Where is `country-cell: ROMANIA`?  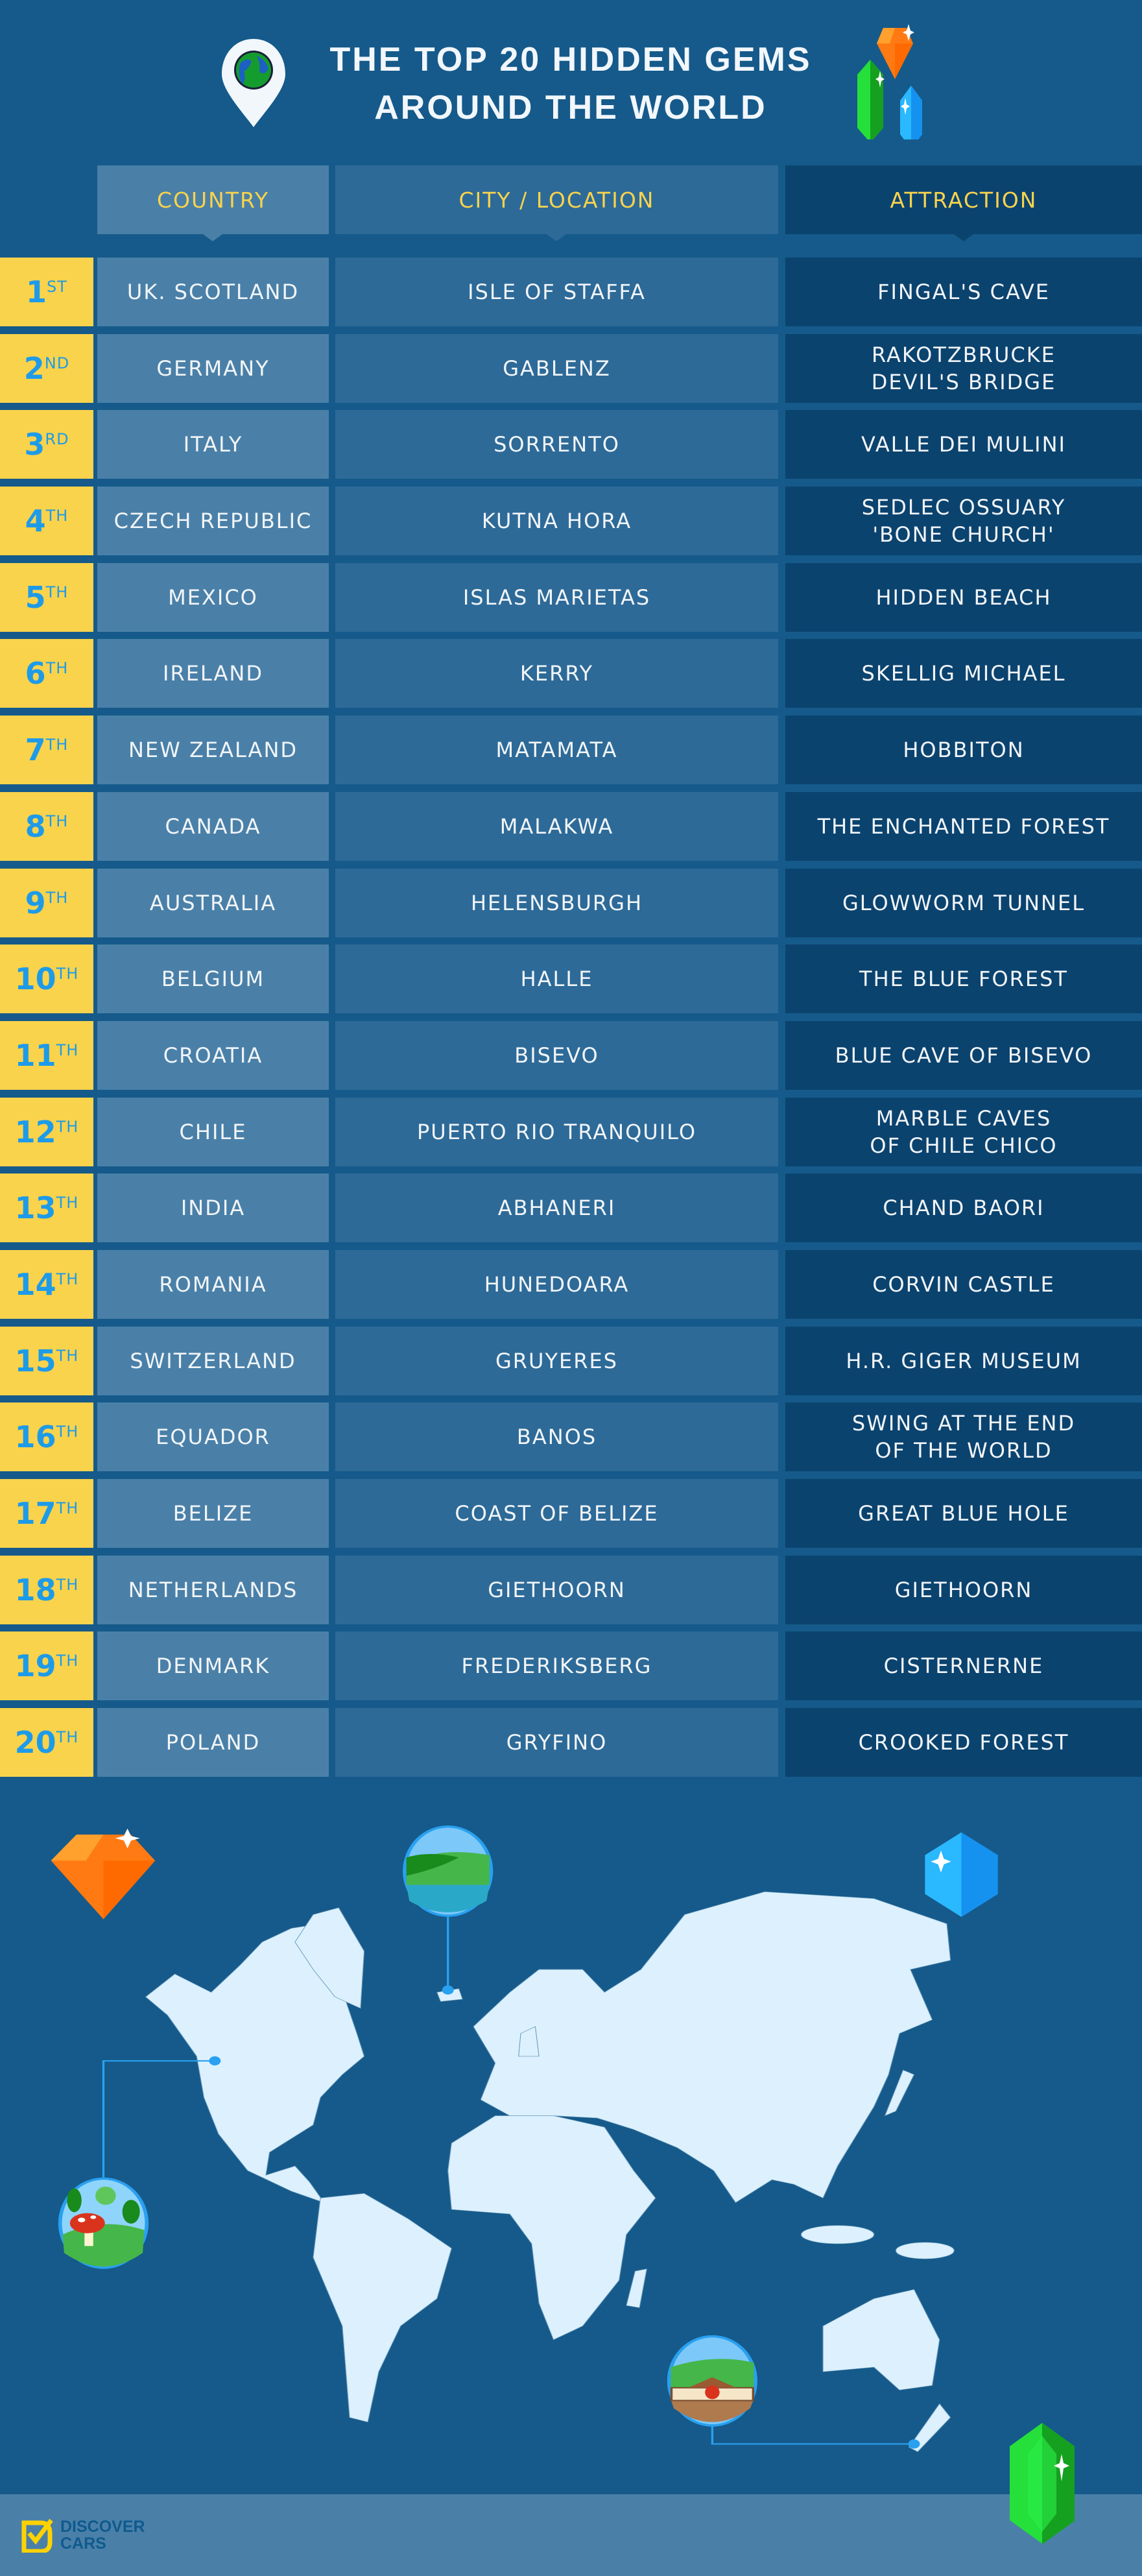 country-cell: ROMANIA is located at coordinates (213, 1284).